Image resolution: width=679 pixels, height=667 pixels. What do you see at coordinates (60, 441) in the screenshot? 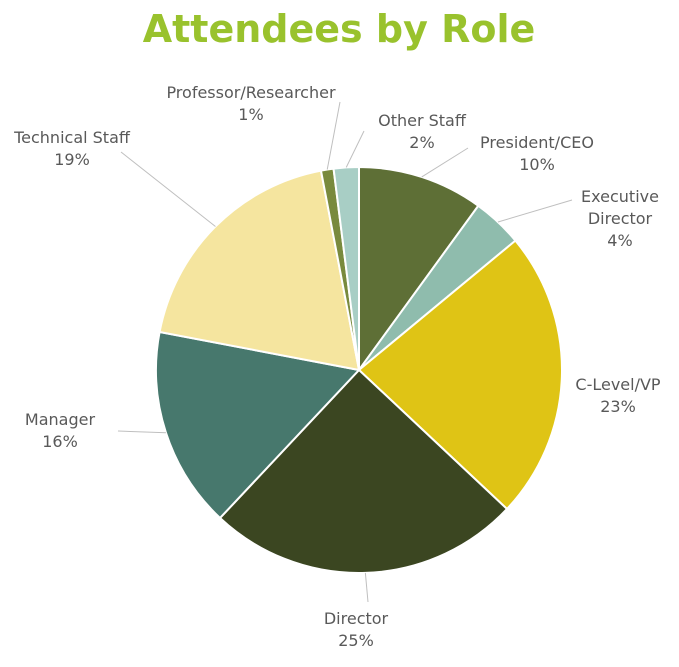
I see `percent-label: 16%` at bounding box center [60, 441].